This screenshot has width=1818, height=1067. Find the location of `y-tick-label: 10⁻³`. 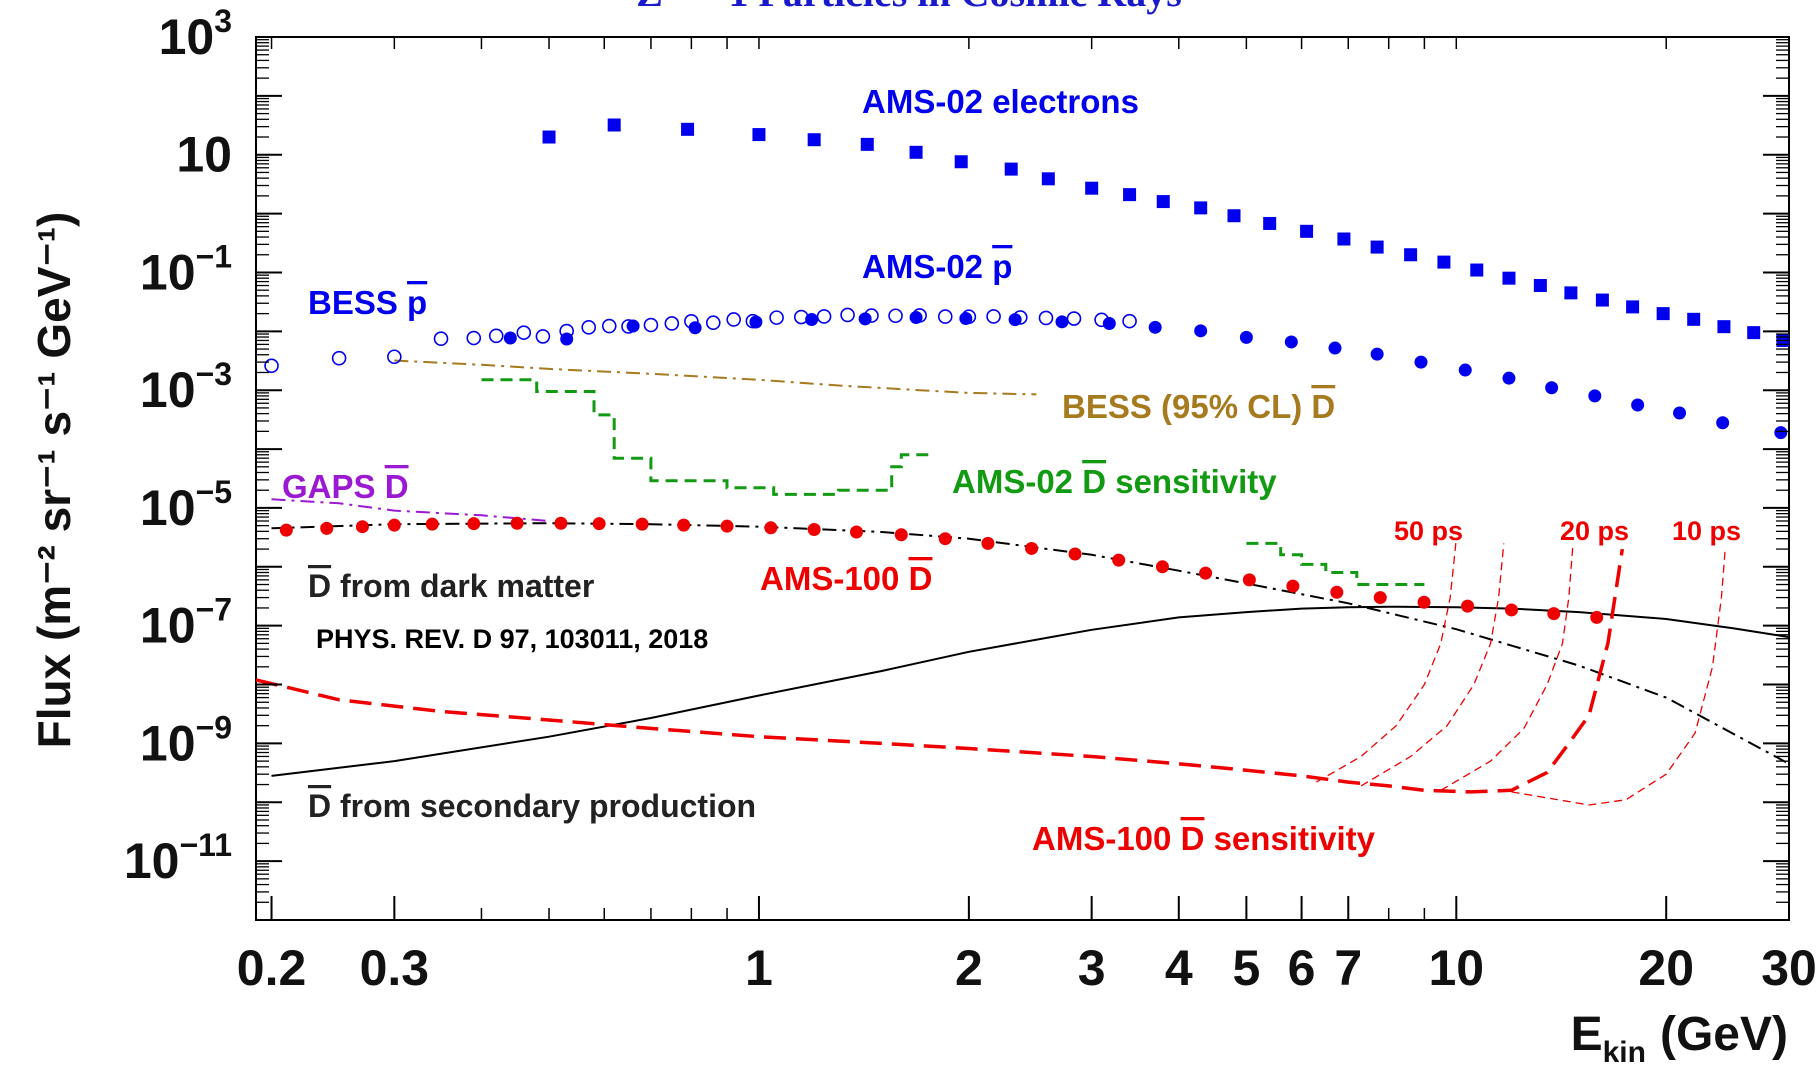

y-tick-label: 10⁻³ is located at coordinates (186, 387).